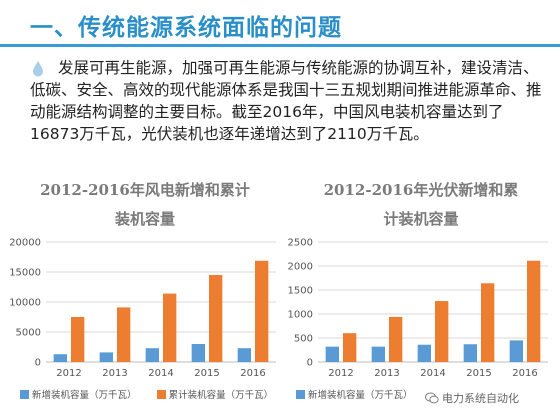  Describe the element at coordinates (303, 339) in the screenshot. I see `pv-y-tick-label: 500` at that location.